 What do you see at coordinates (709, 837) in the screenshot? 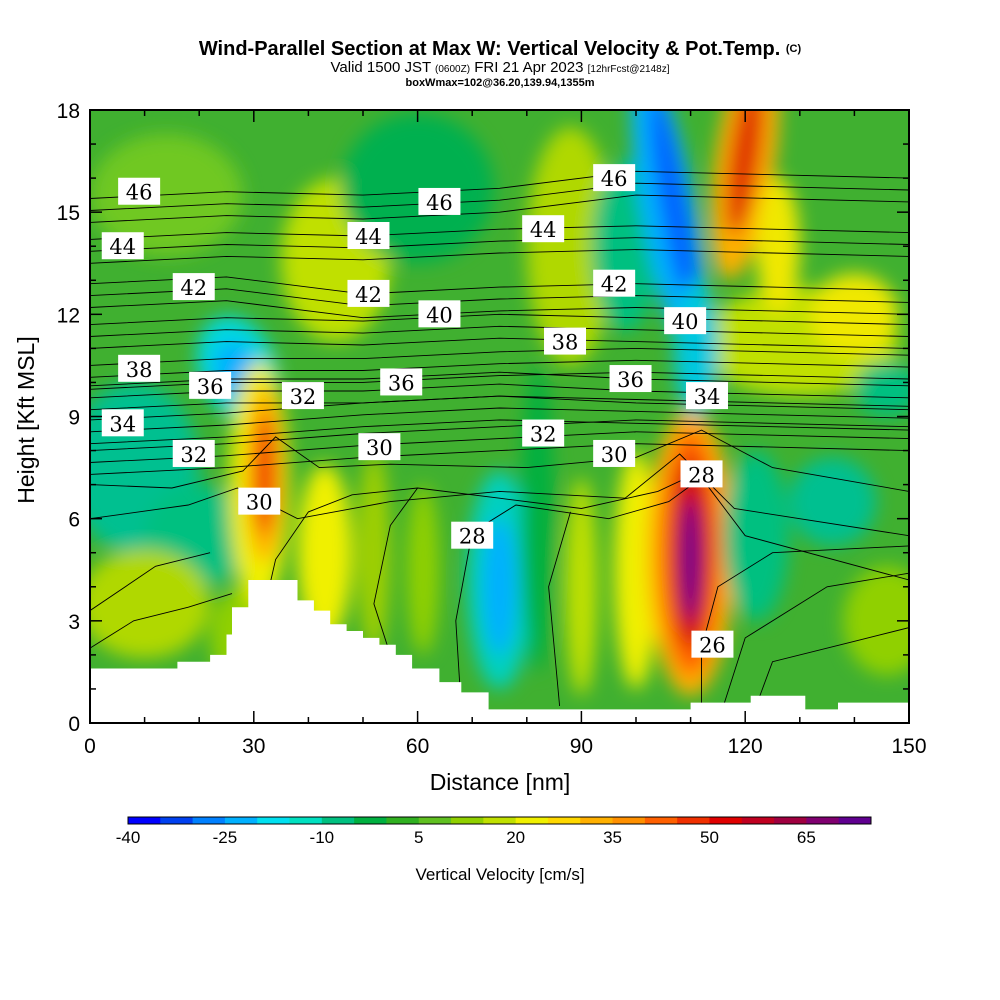
I see `colorbar-tick-label: 50` at bounding box center [709, 837].